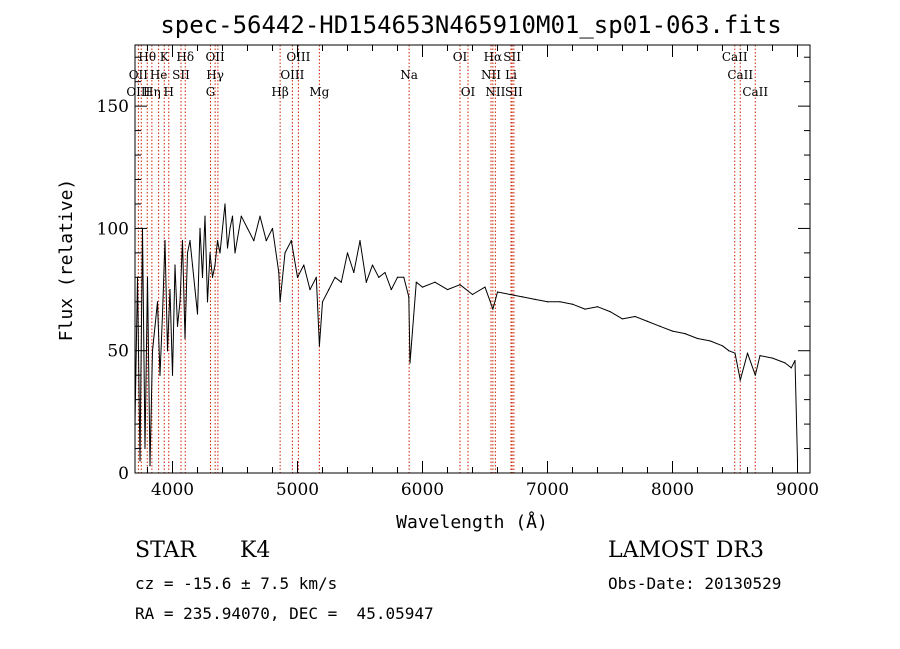 This screenshot has width=900, height=649. Describe the element at coordinates (159, 75) in the screenshot. I see `line-label-10: He` at that location.